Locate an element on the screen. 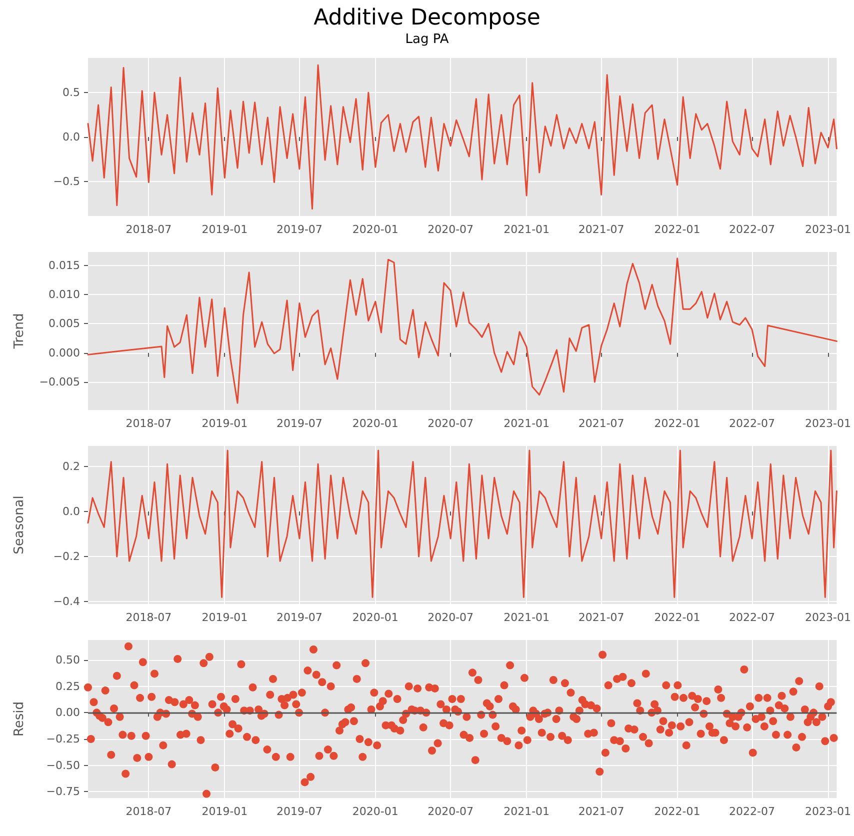  y-tick-label: 0.015 is located at coordinates (64, 265).